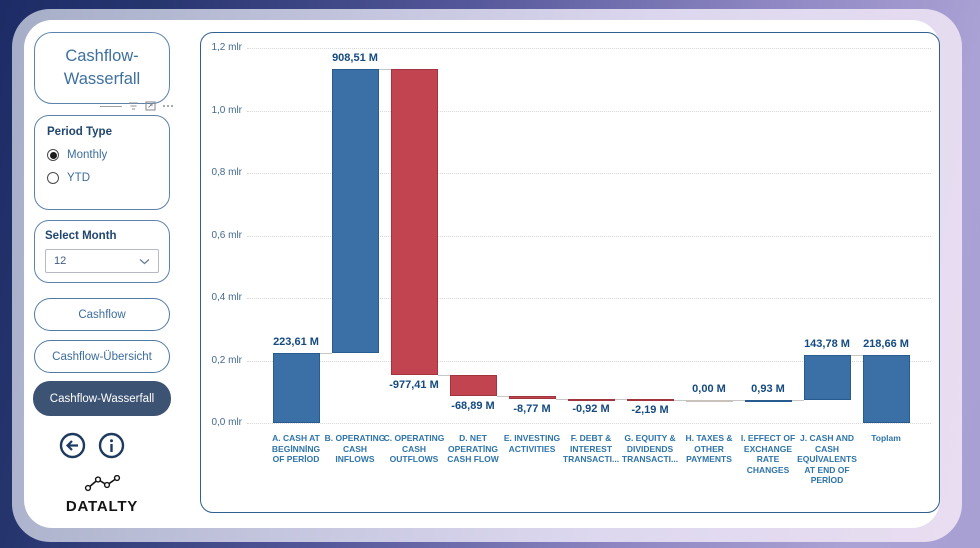 This screenshot has width=980, height=548. I want to click on bar-value-label: -8,77 M, so click(532, 408).